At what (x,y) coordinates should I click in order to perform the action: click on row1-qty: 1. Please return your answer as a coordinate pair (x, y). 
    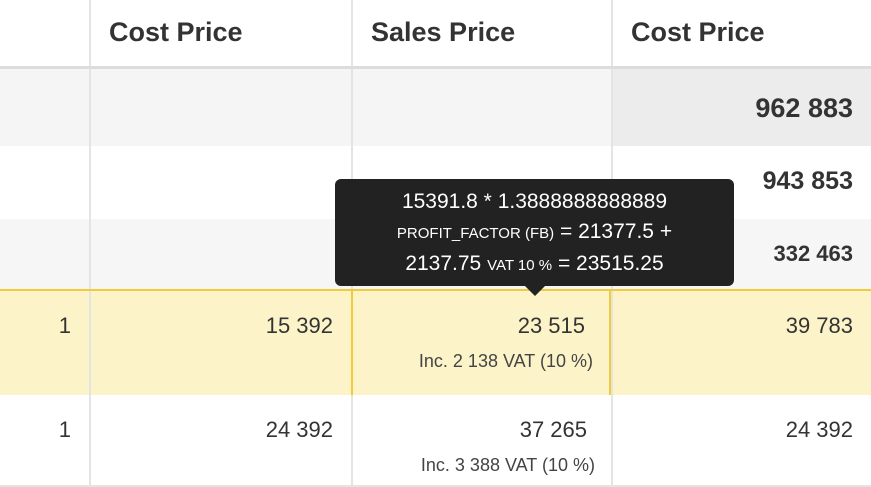
    Looking at the image, I should click on (64, 325).